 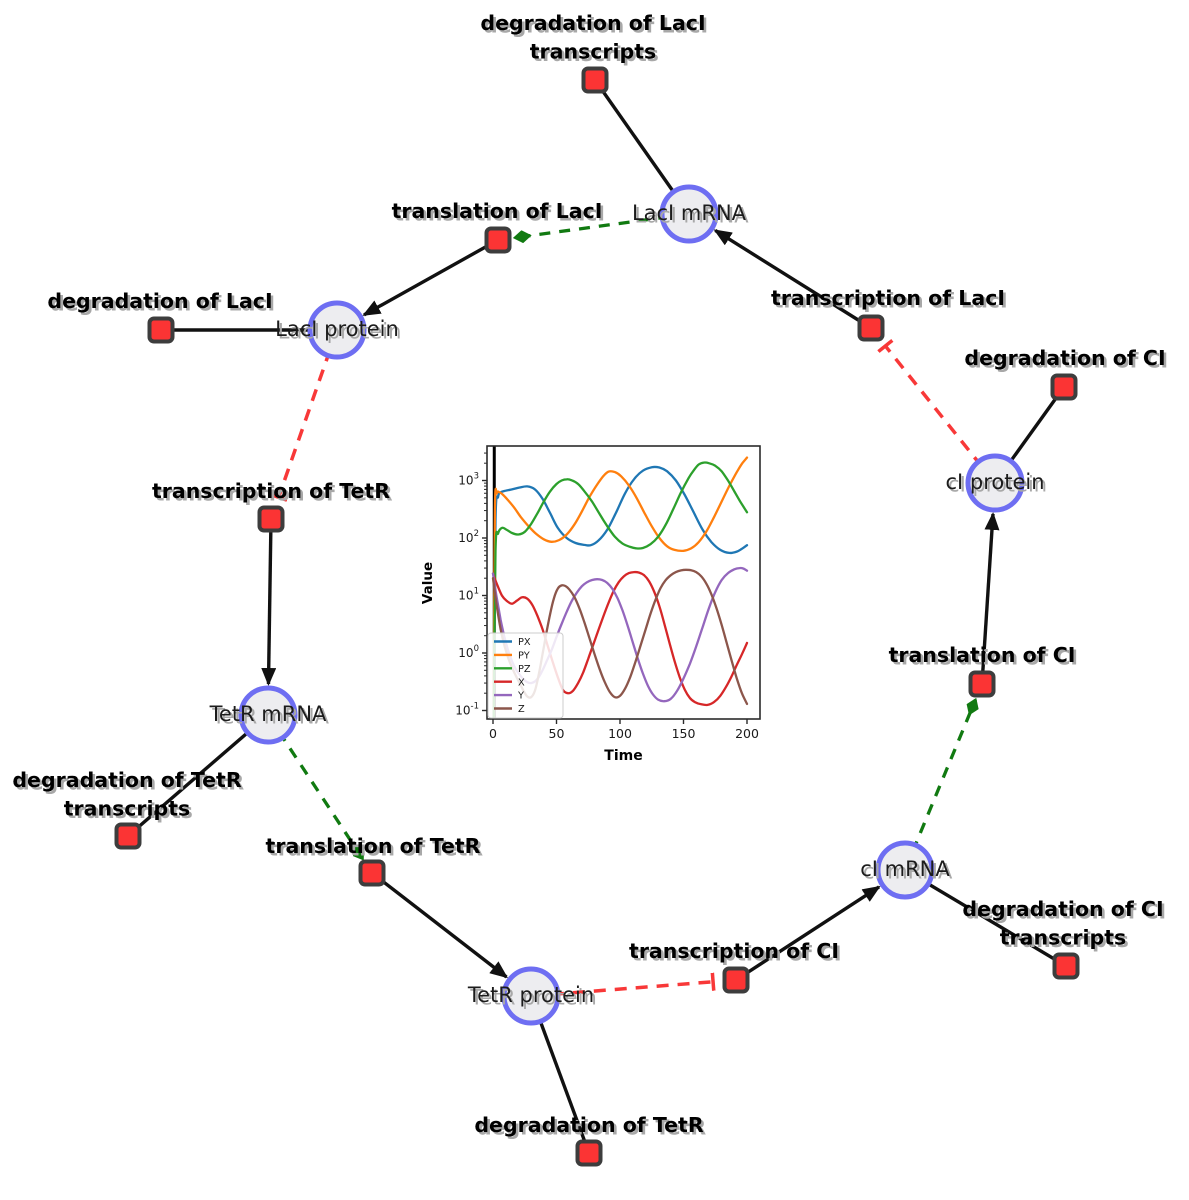 I want to click on legend-label-PY: PY, so click(x=524, y=656).